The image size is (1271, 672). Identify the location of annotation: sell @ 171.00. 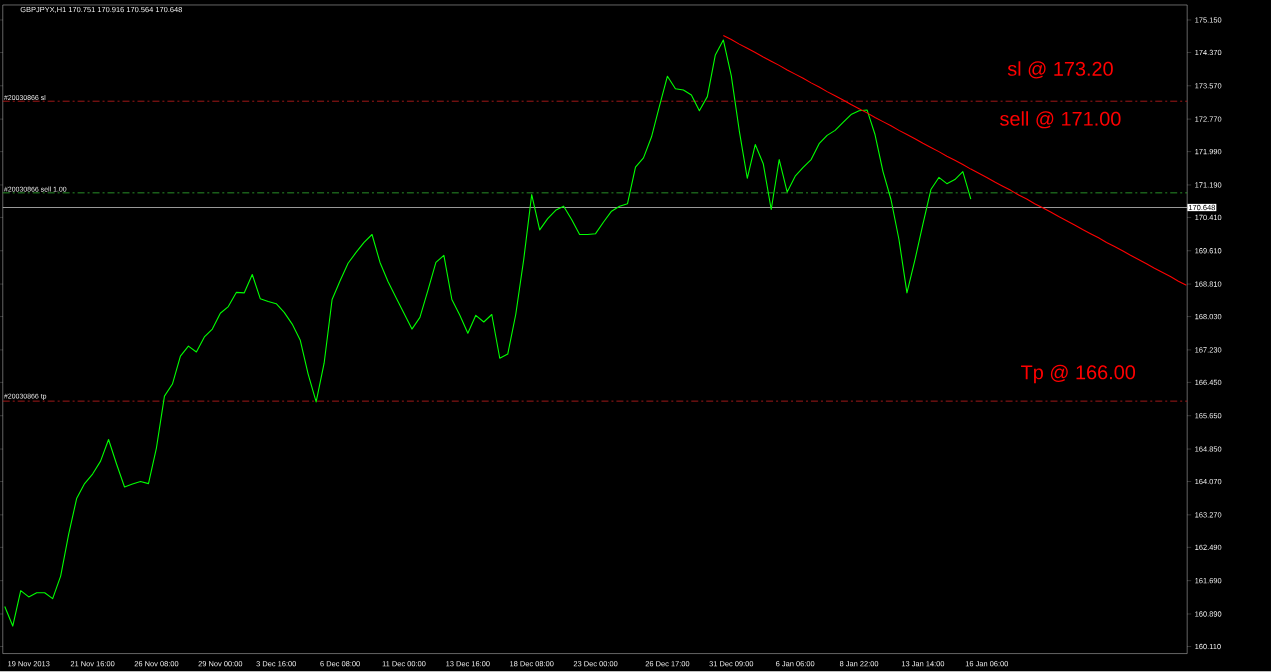
(1060, 120).